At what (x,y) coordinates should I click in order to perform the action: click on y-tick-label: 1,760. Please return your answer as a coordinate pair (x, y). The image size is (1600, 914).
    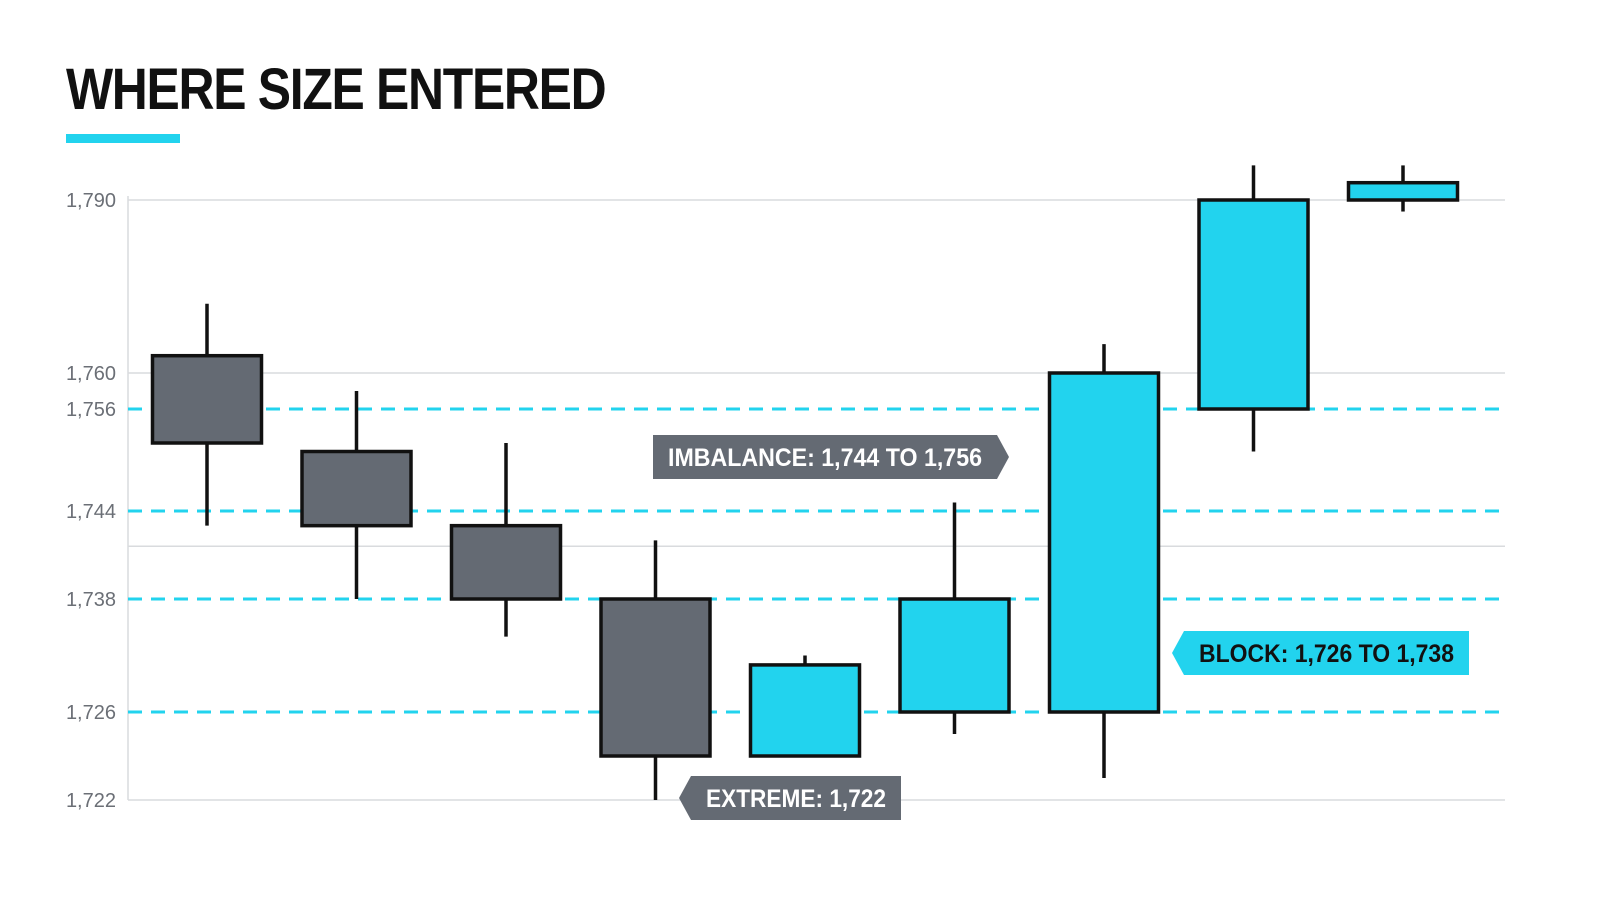
    Looking at the image, I should click on (91, 374).